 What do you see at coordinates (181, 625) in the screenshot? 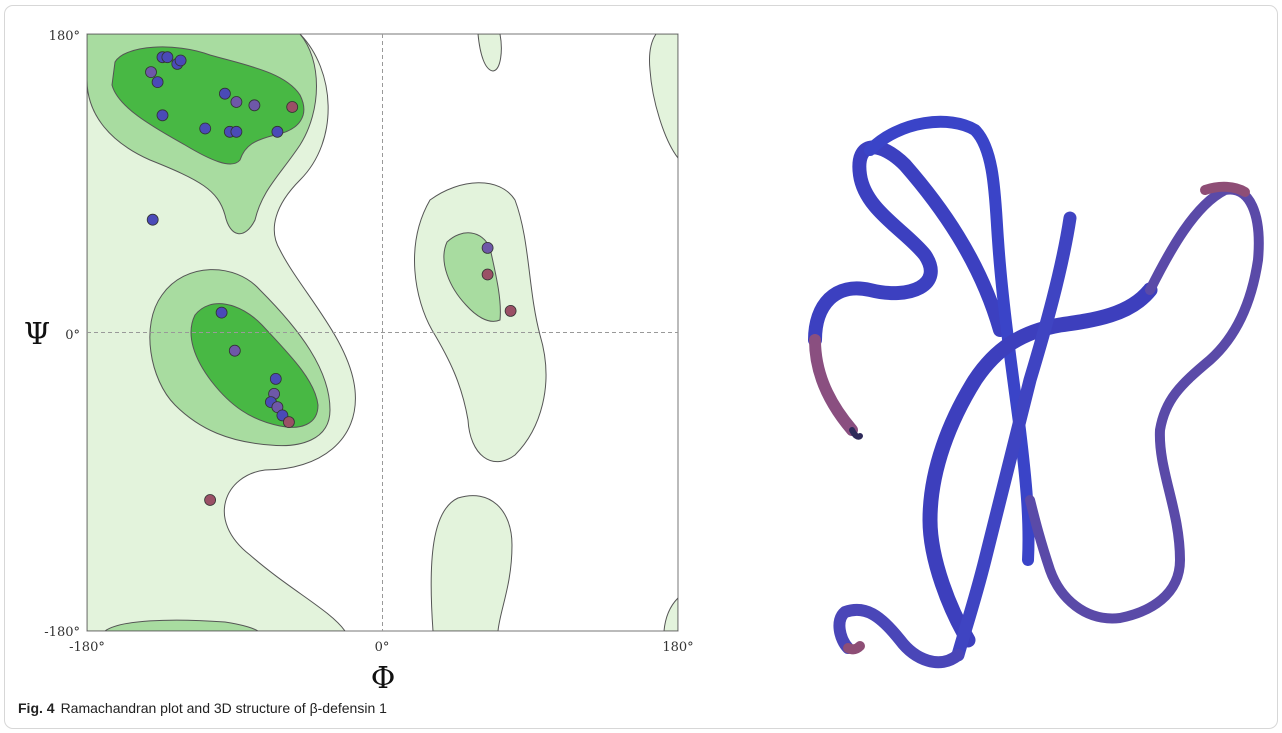
I see `favored-region-bottom` at bounding box center [181, 625].